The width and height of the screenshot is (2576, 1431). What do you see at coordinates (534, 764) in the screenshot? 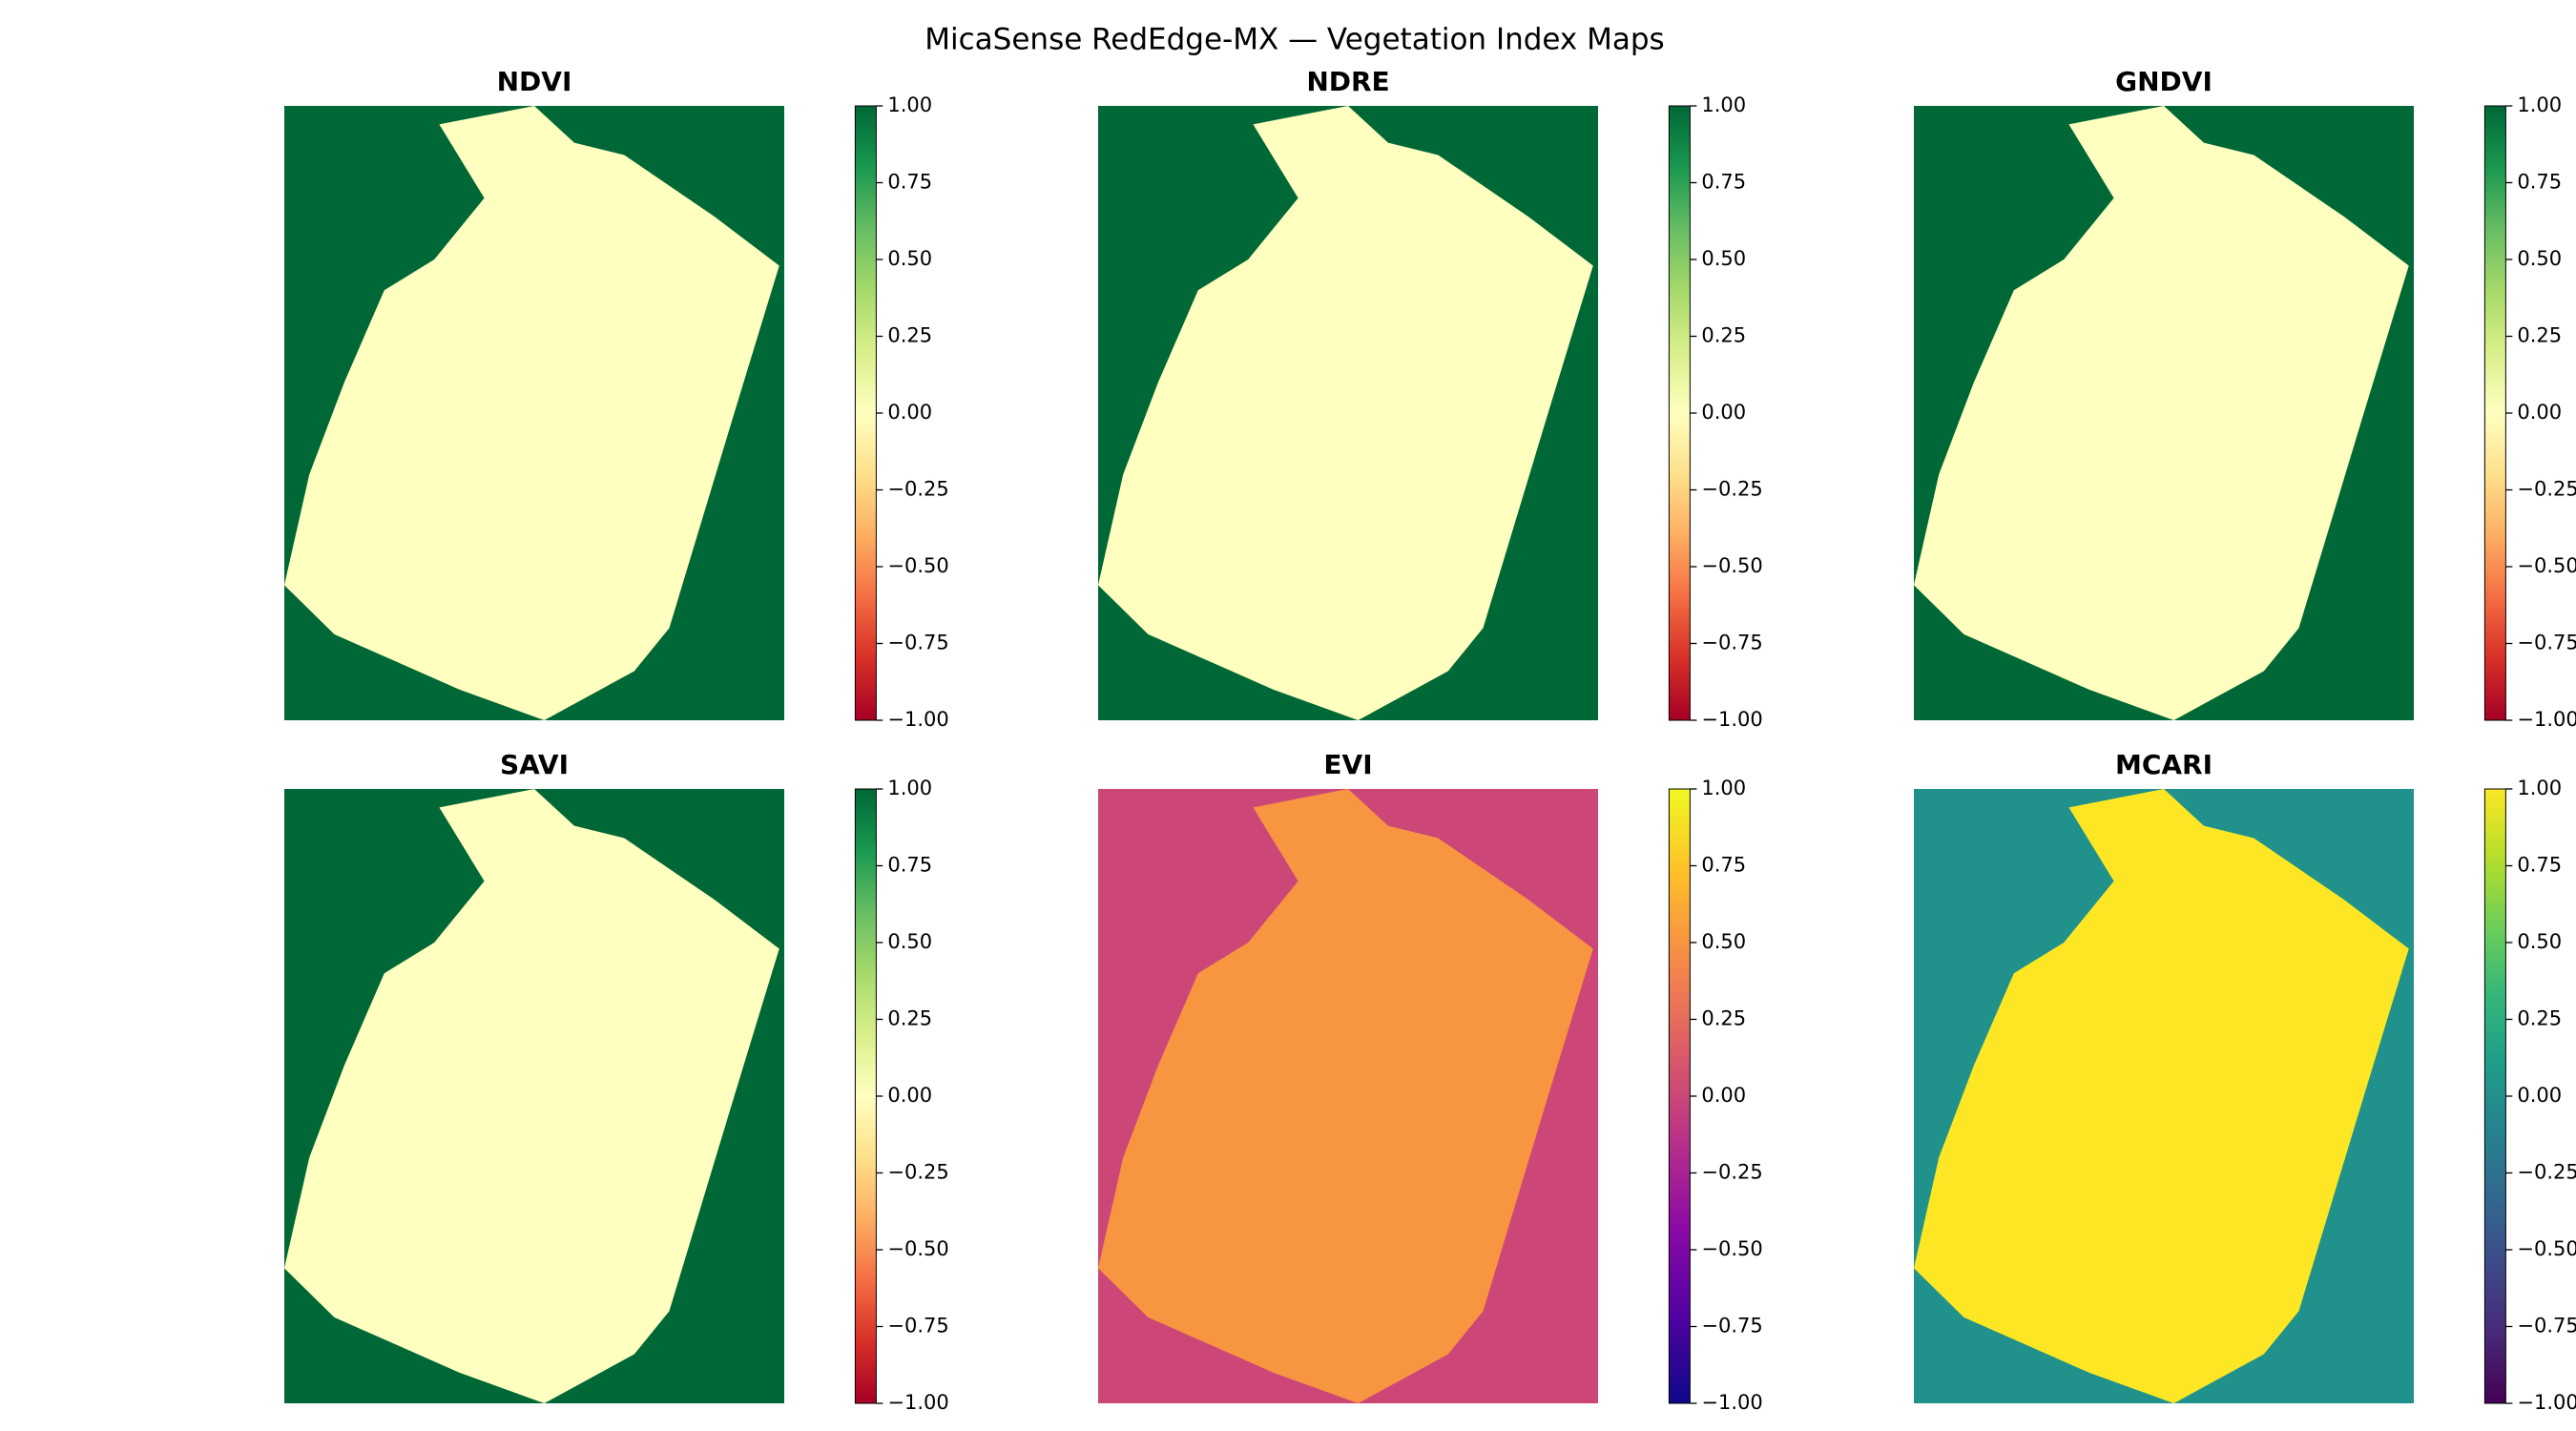
I see `panel-title: SAVI` at bounding box center [534, 764].